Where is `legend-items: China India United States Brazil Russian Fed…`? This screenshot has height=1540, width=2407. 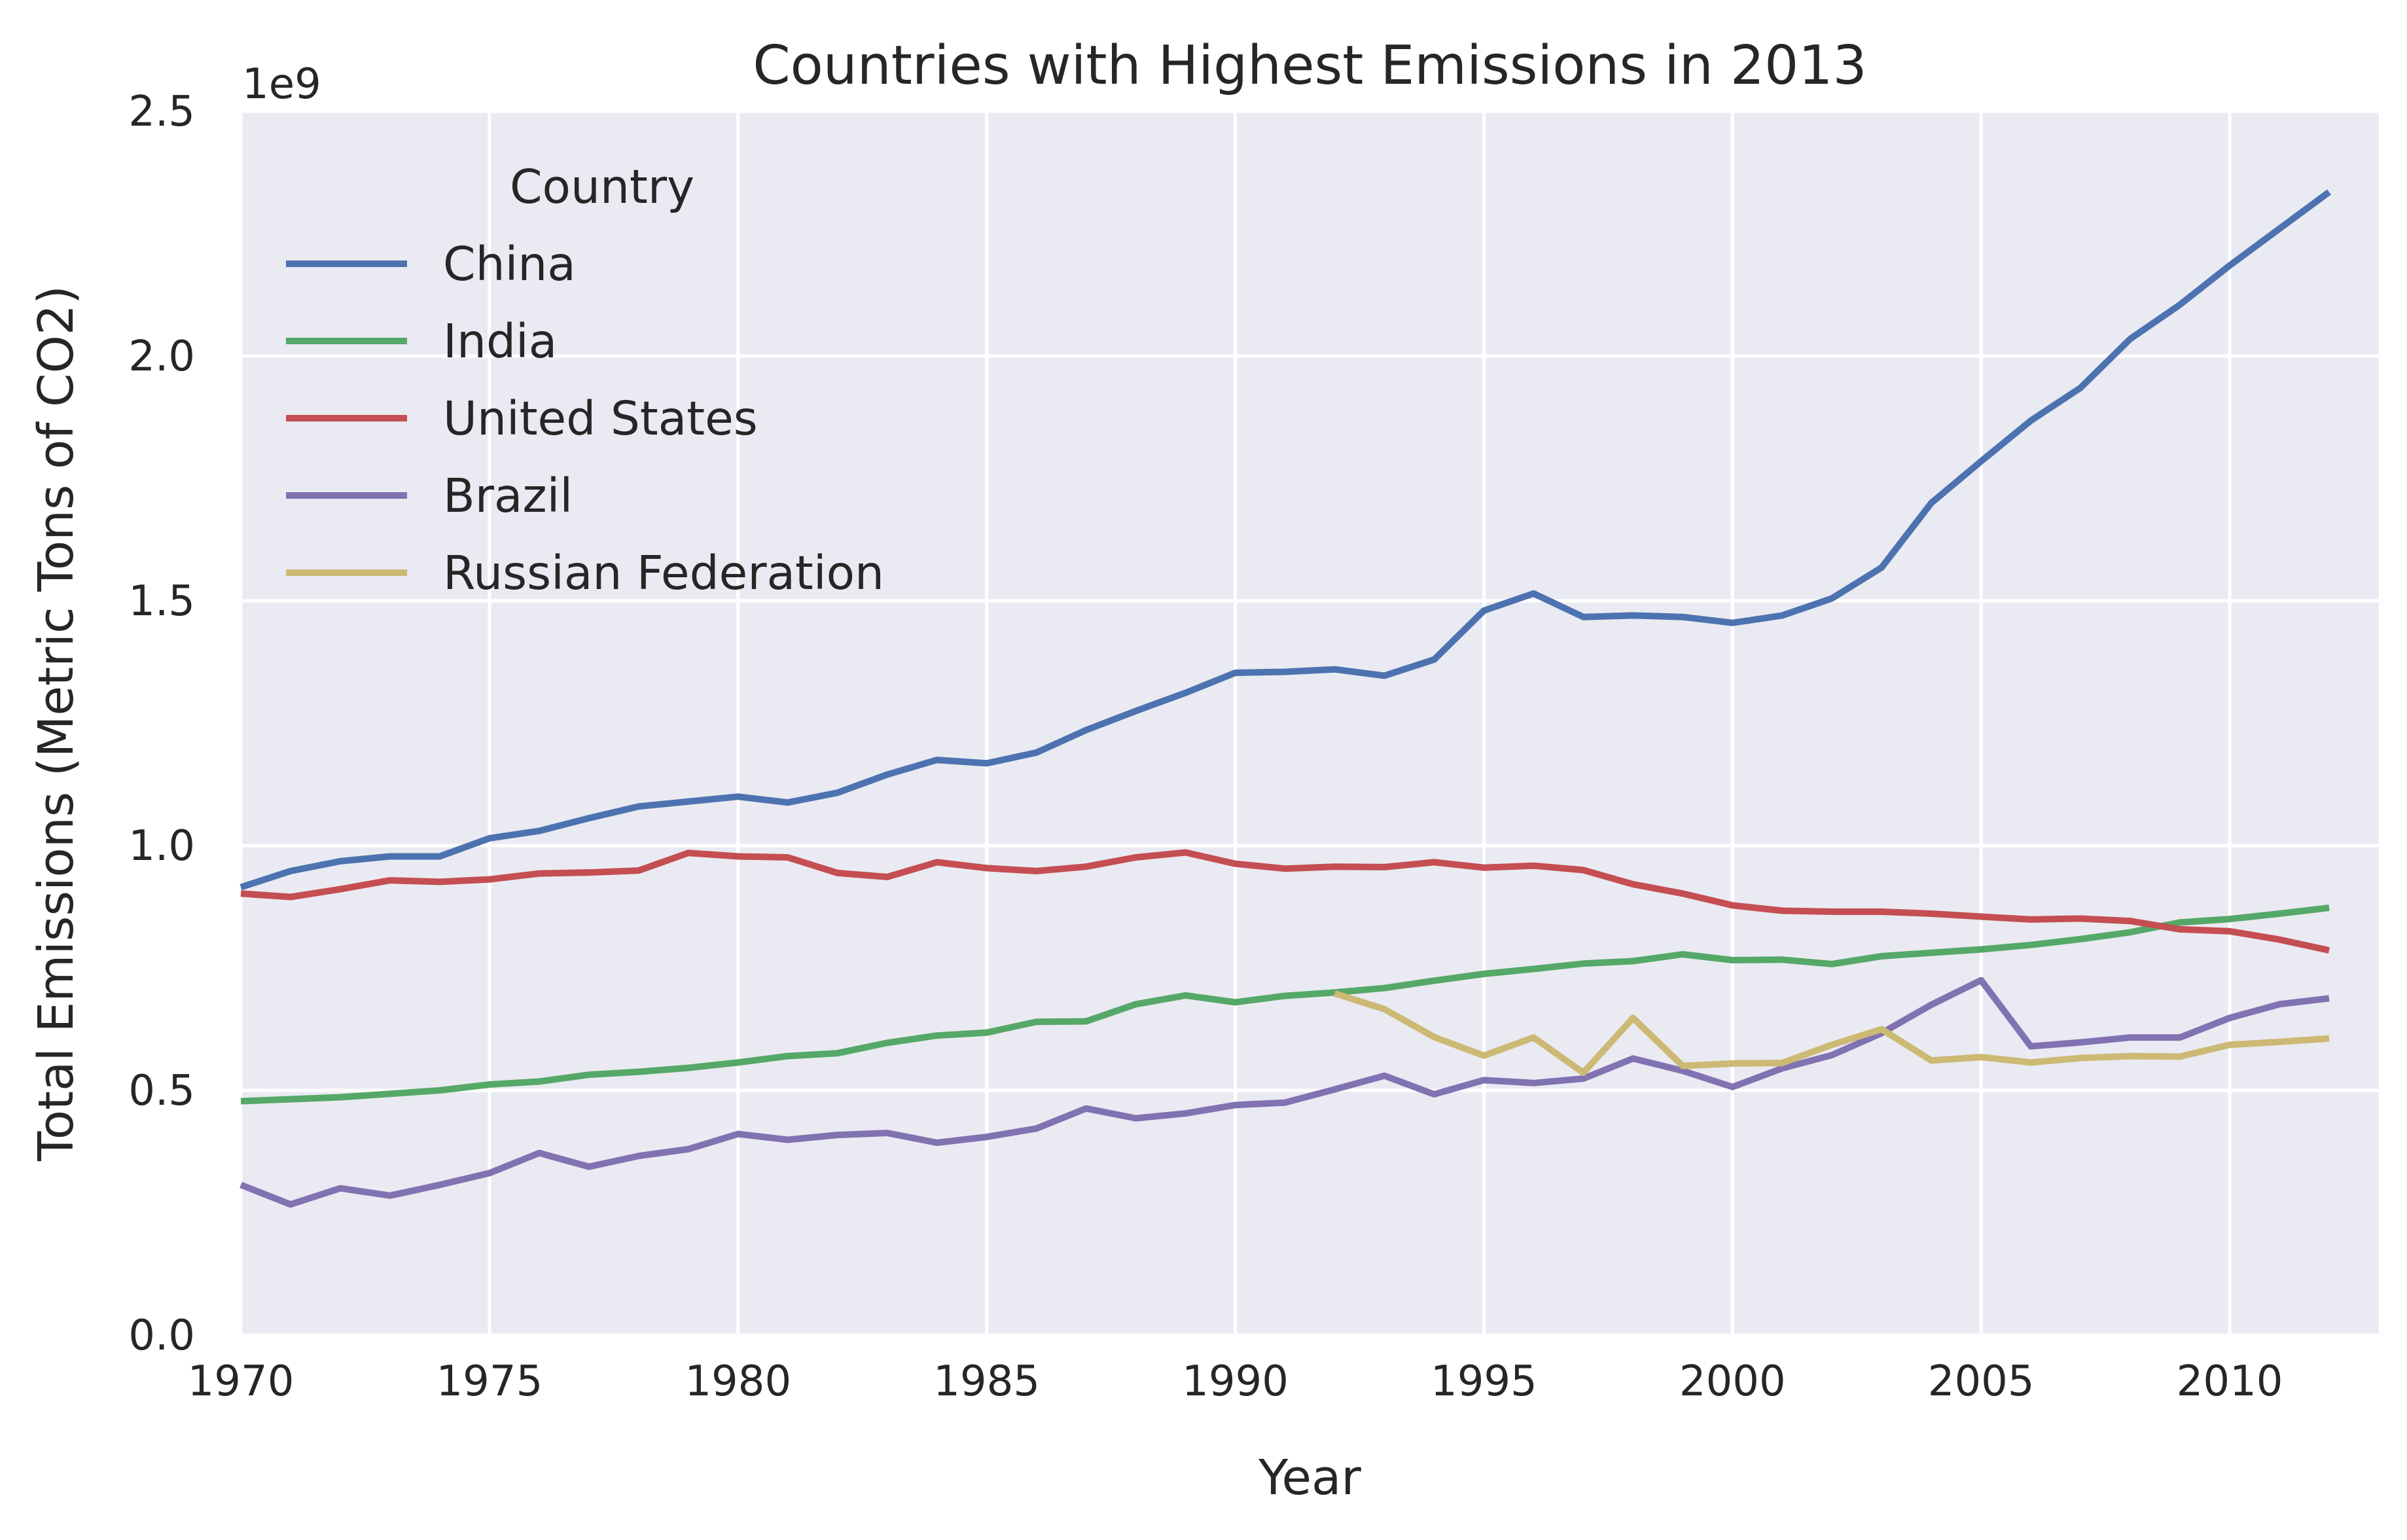
legend-items: China India United States Brazil Russian Fed… is located at coordinates (585, 418).